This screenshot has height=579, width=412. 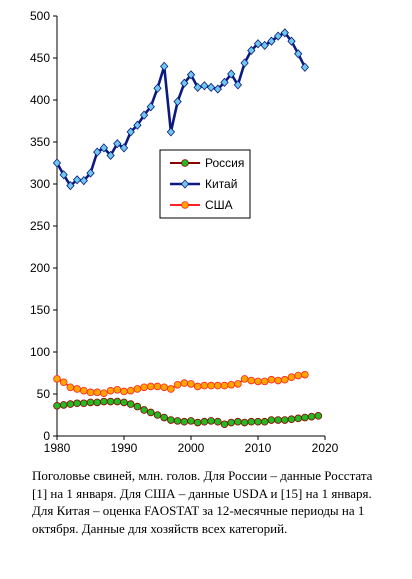 I want to click on y-tick-label: 300, so click(x=40, y=184).